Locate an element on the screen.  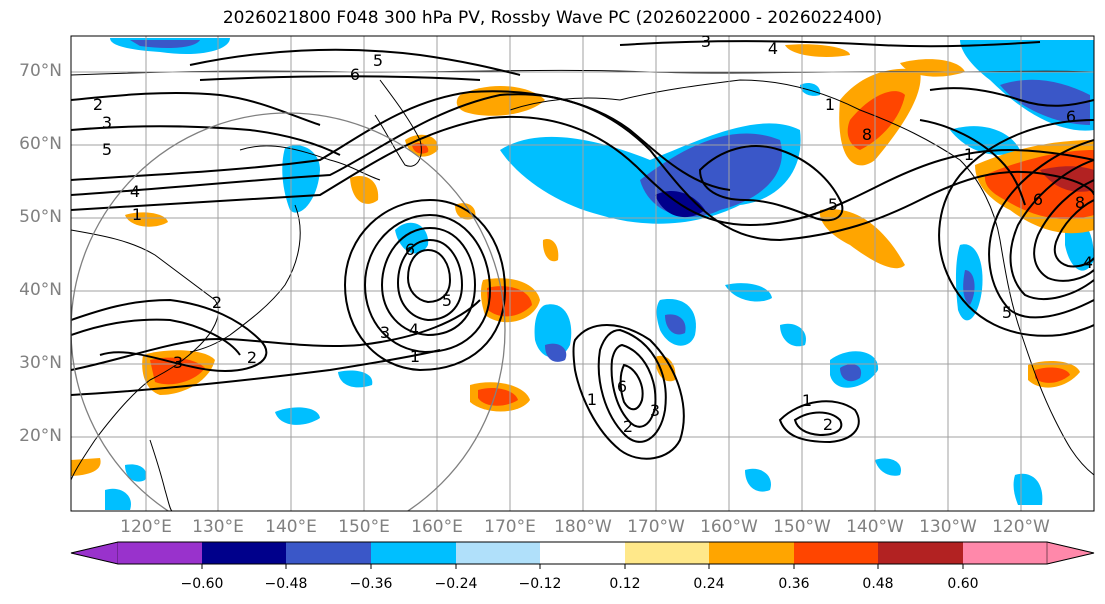
lon-label: 170°E is located at coordinates (510, 527).